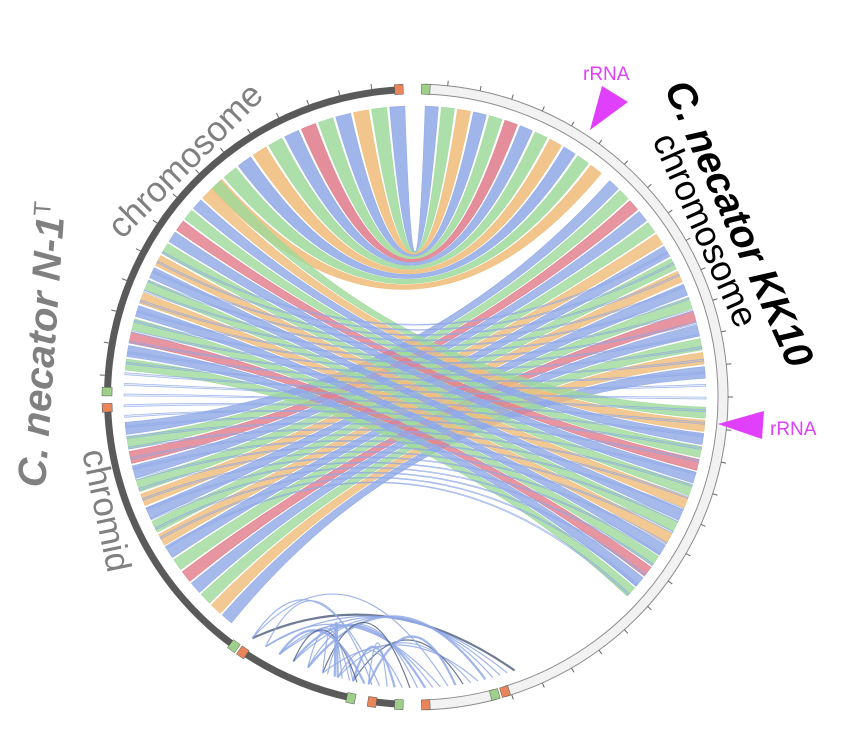 The width and height of the screenshot is (841, 730). I want to click on intra-chromid-links, so click(383, 641).